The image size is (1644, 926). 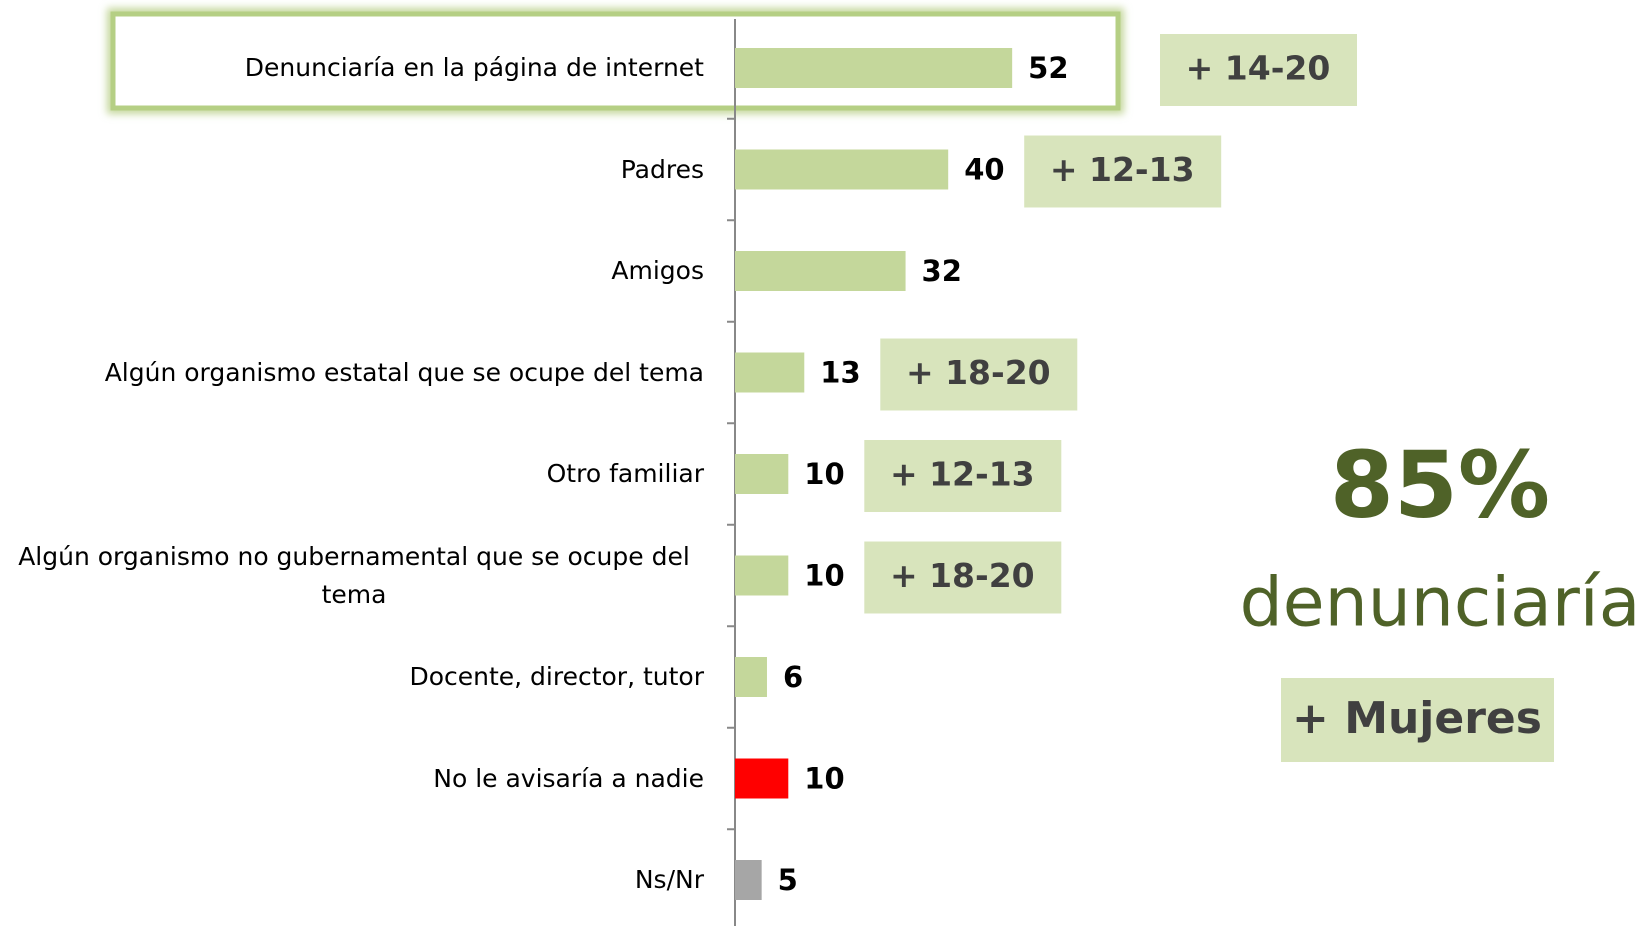 What do you see at coordinates (1440, 603) in the screenshot?
I see `callout-text: denunciaría` at bounding box center [1440, 603].